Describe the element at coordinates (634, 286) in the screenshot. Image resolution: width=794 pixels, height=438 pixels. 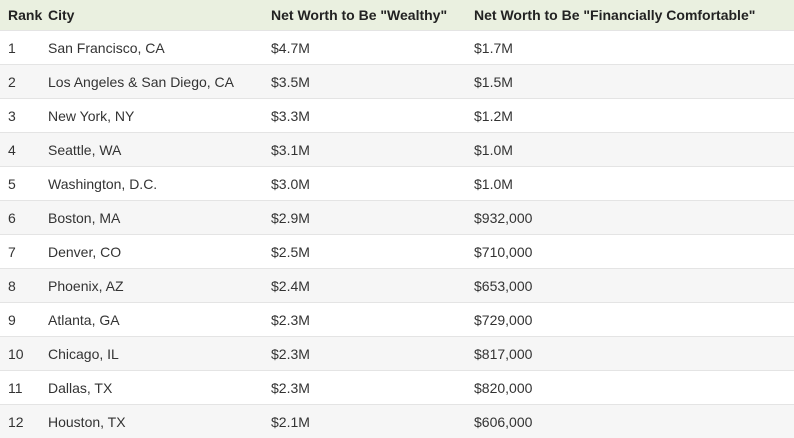
I see `table-cell: $653,000` at that location.